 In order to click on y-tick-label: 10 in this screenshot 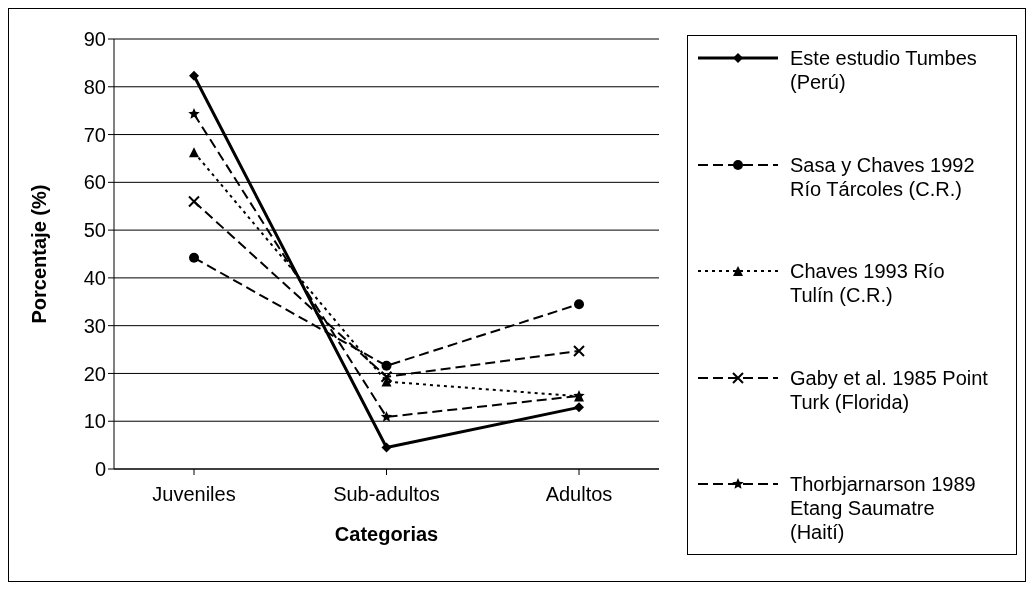, I will do `click(94, 421)`.